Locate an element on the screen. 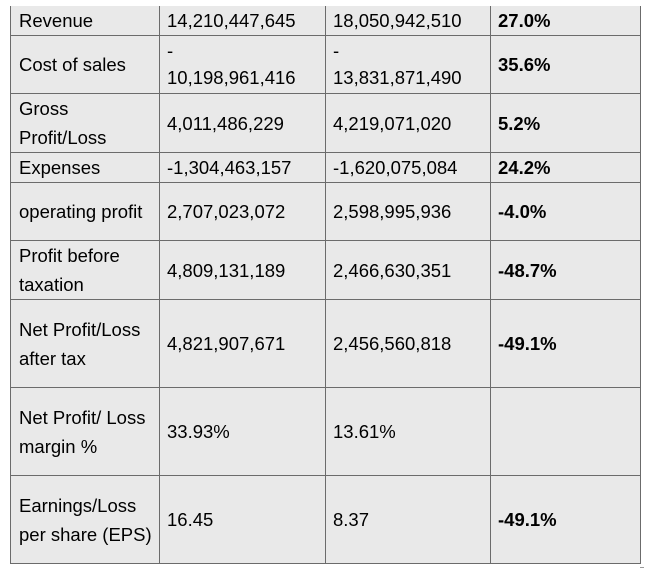 This screenshot has width=645, height=571. cell-value: 2,707,023,072 is located at coordinates (242, 211).